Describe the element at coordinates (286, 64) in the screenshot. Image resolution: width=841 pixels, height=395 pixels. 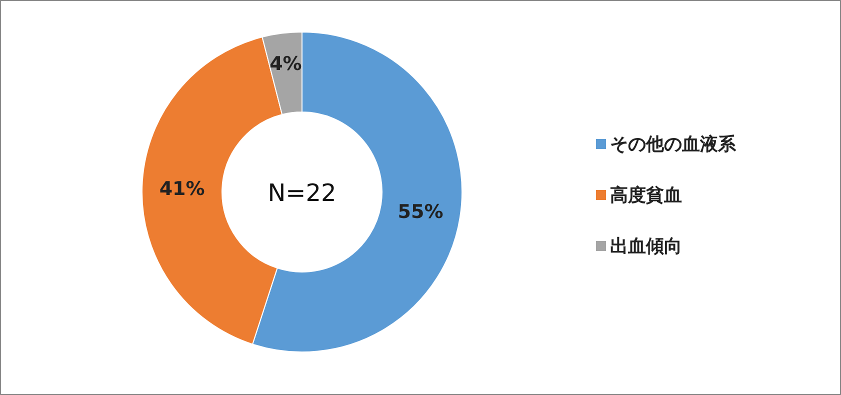
I see `data-label: 4%` at that location.